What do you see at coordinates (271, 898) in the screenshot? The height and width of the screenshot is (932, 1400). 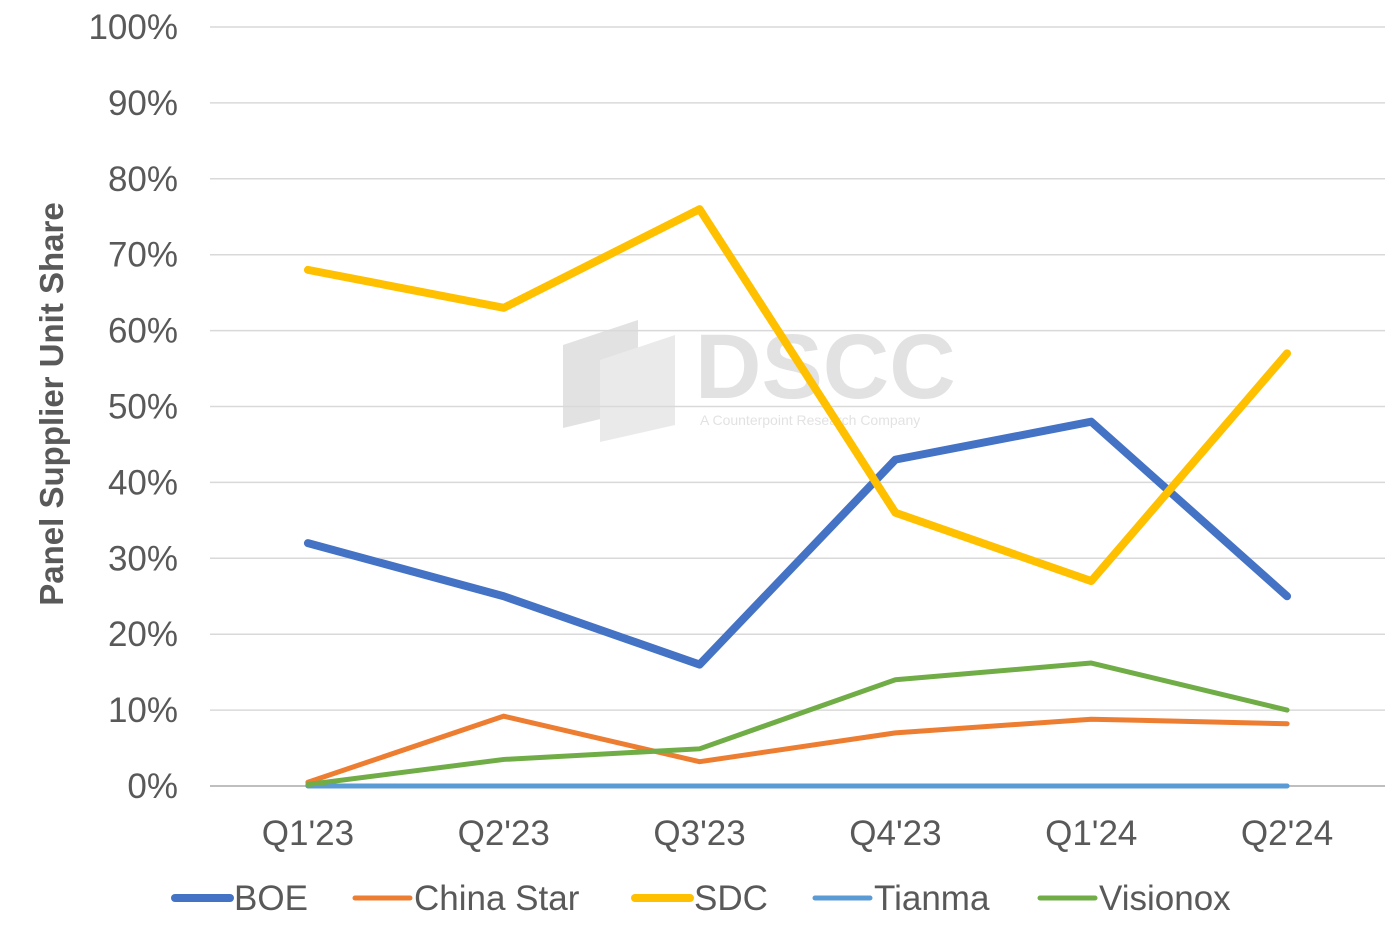 I see `legend-label: BOE` at bounding box center [271, 898].